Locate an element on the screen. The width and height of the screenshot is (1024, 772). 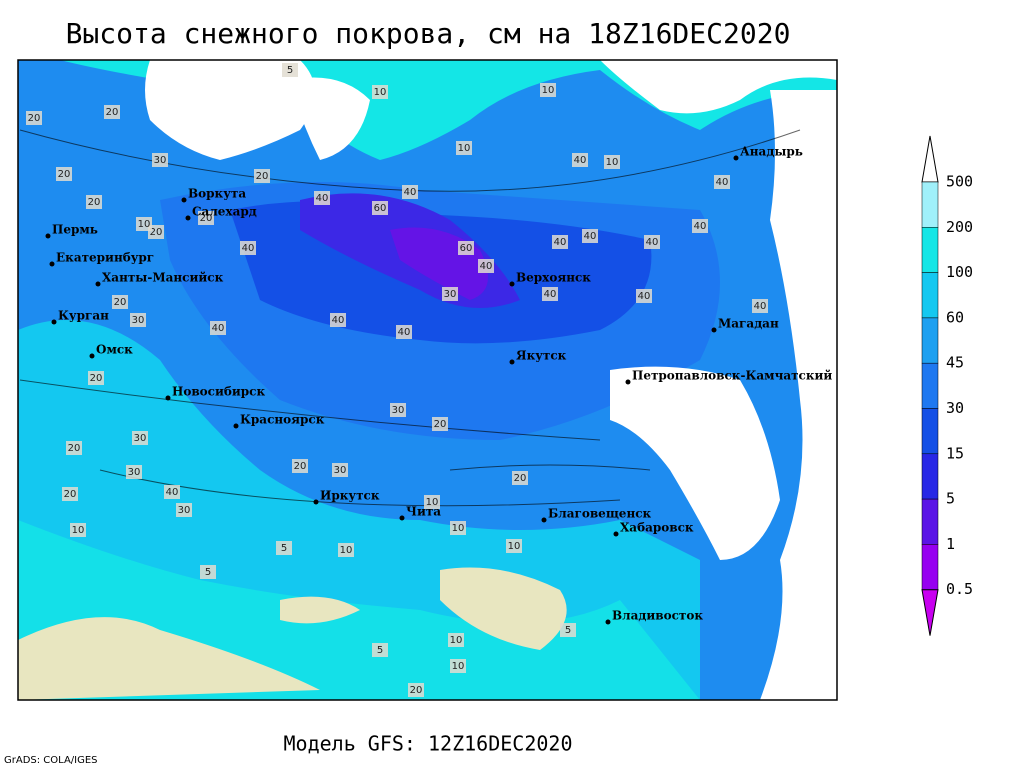
legend-label: 60 is located at coordinates (955, 317).